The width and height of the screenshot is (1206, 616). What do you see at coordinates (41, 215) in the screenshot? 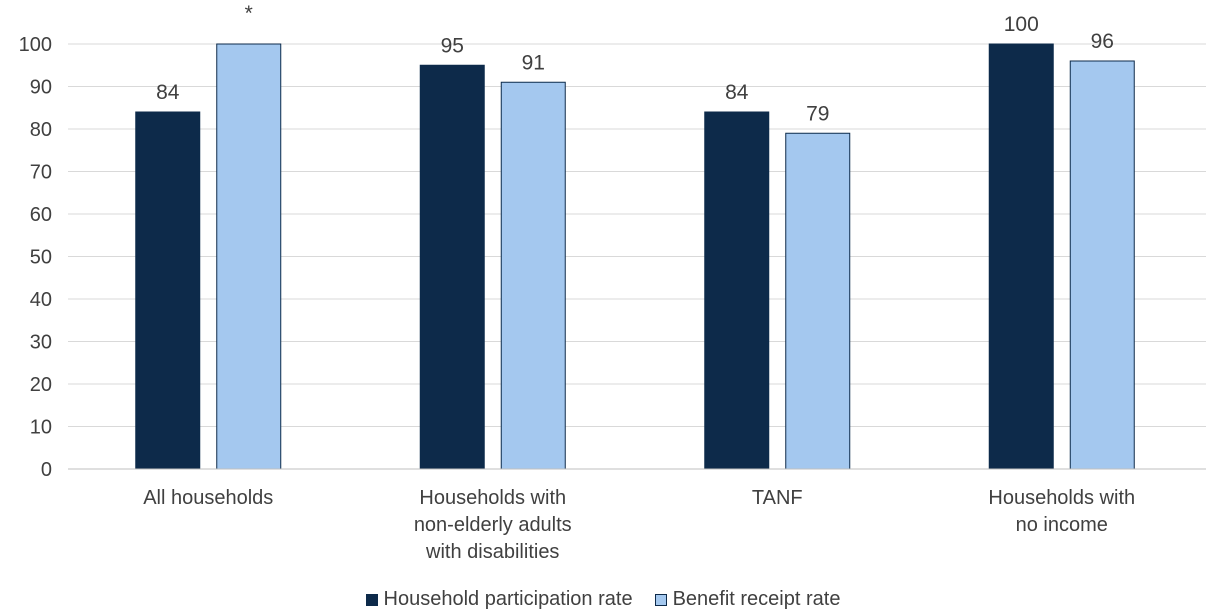
I see `y-tick-label: 60` at bounding box center [41, 215].